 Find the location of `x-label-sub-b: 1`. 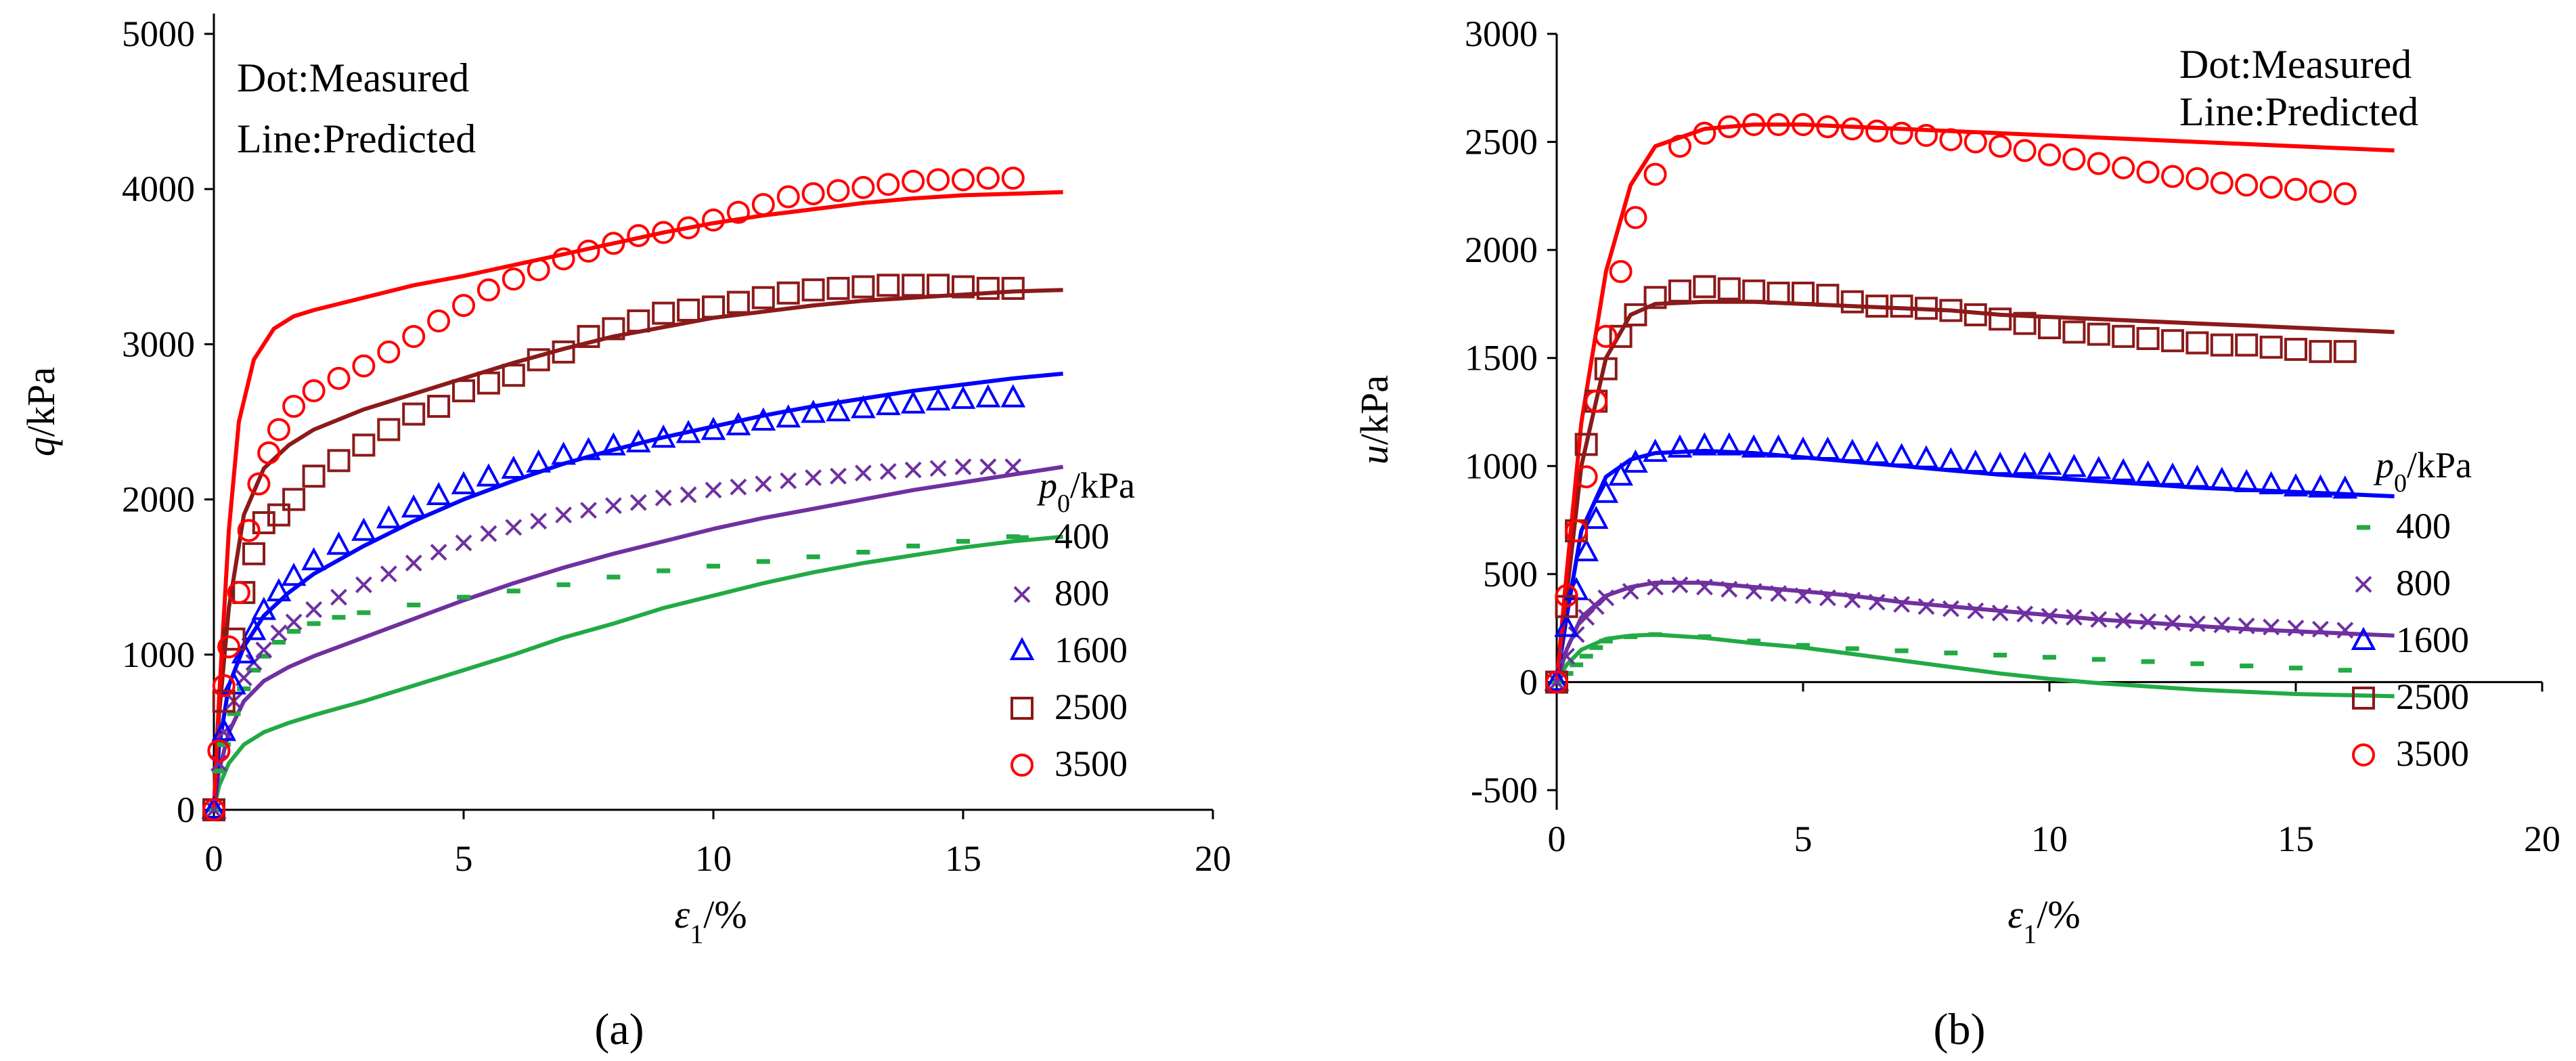

x-label-sub-b: 1 is located at coordinates (2030, 934).